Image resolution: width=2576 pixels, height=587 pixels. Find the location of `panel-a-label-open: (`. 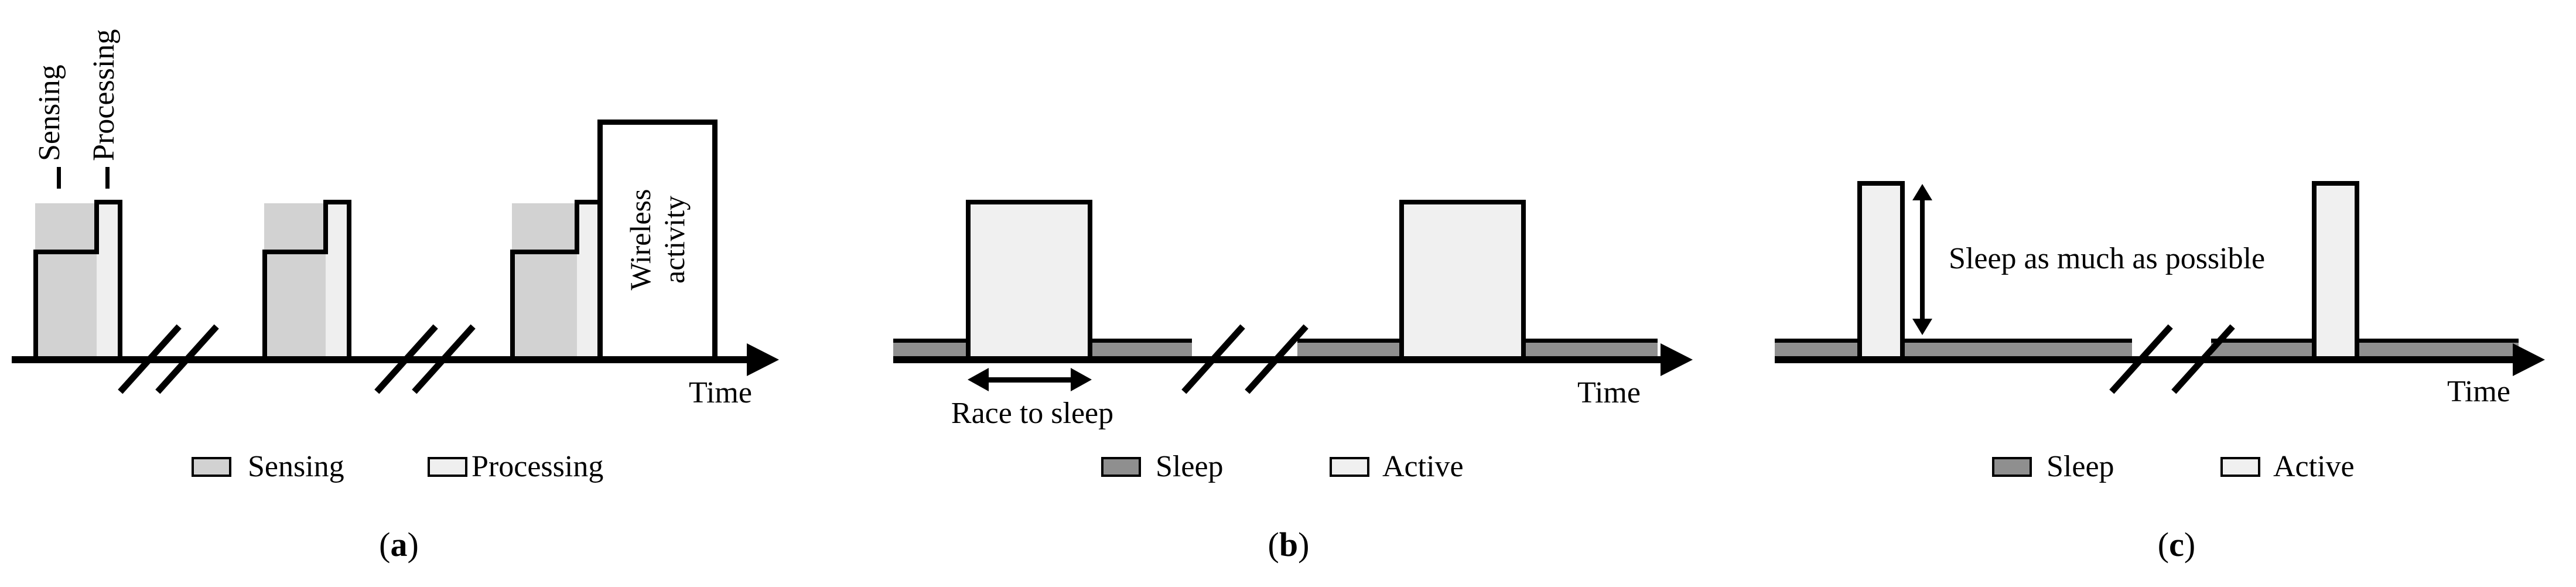

panel-a-label-open: ( is located at coordinates (385, 544).